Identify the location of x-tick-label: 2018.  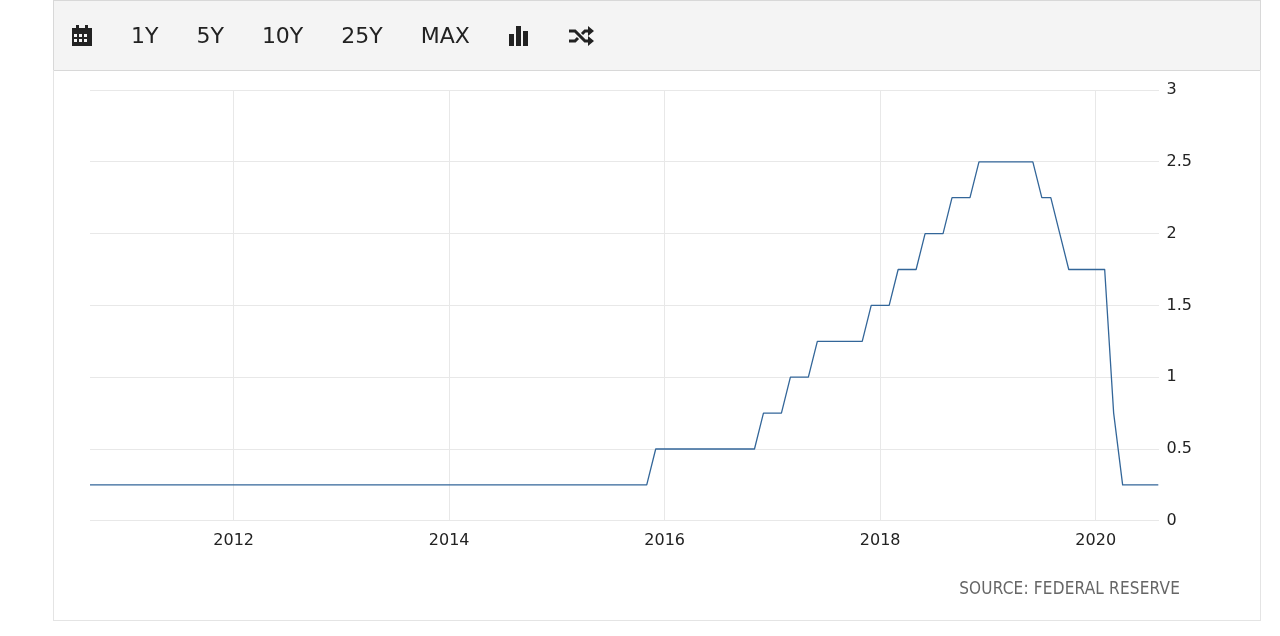
(880, 539).